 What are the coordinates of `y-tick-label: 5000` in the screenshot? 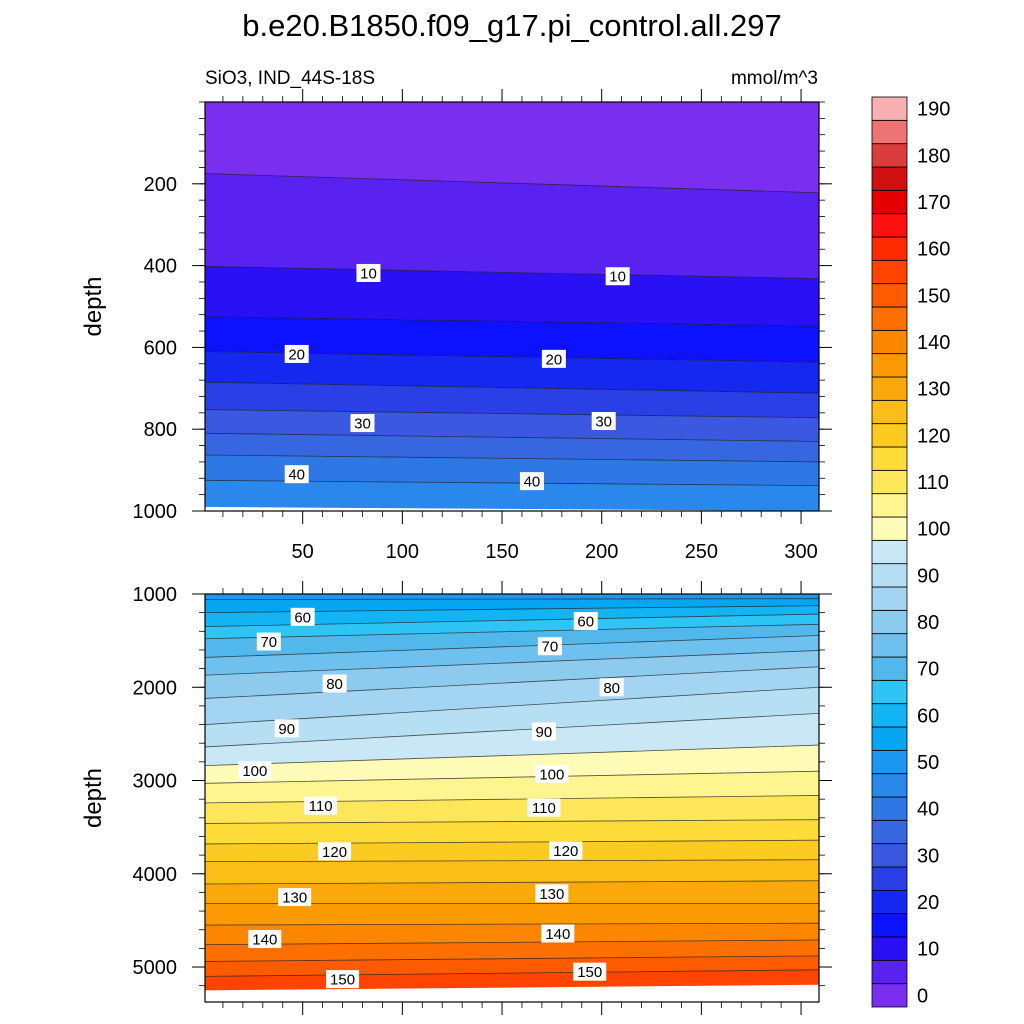 It's located at (155, 968).